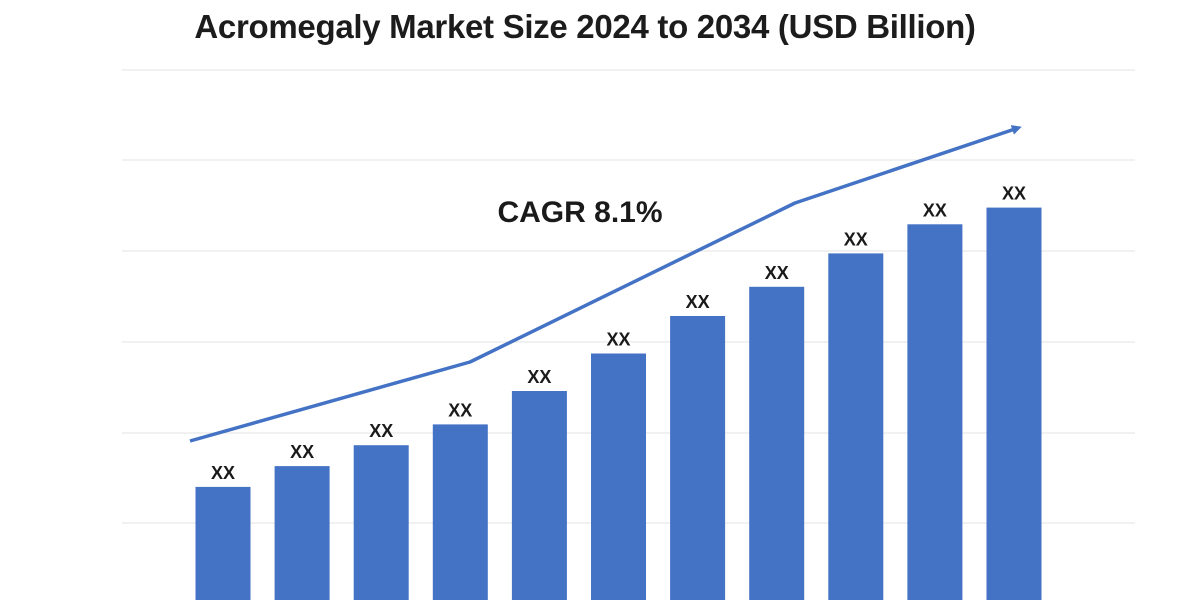 This screenshot has height=600, width=1200. I want to click on cagr-annotation: CAGR 8.1%, so click(579, 212).